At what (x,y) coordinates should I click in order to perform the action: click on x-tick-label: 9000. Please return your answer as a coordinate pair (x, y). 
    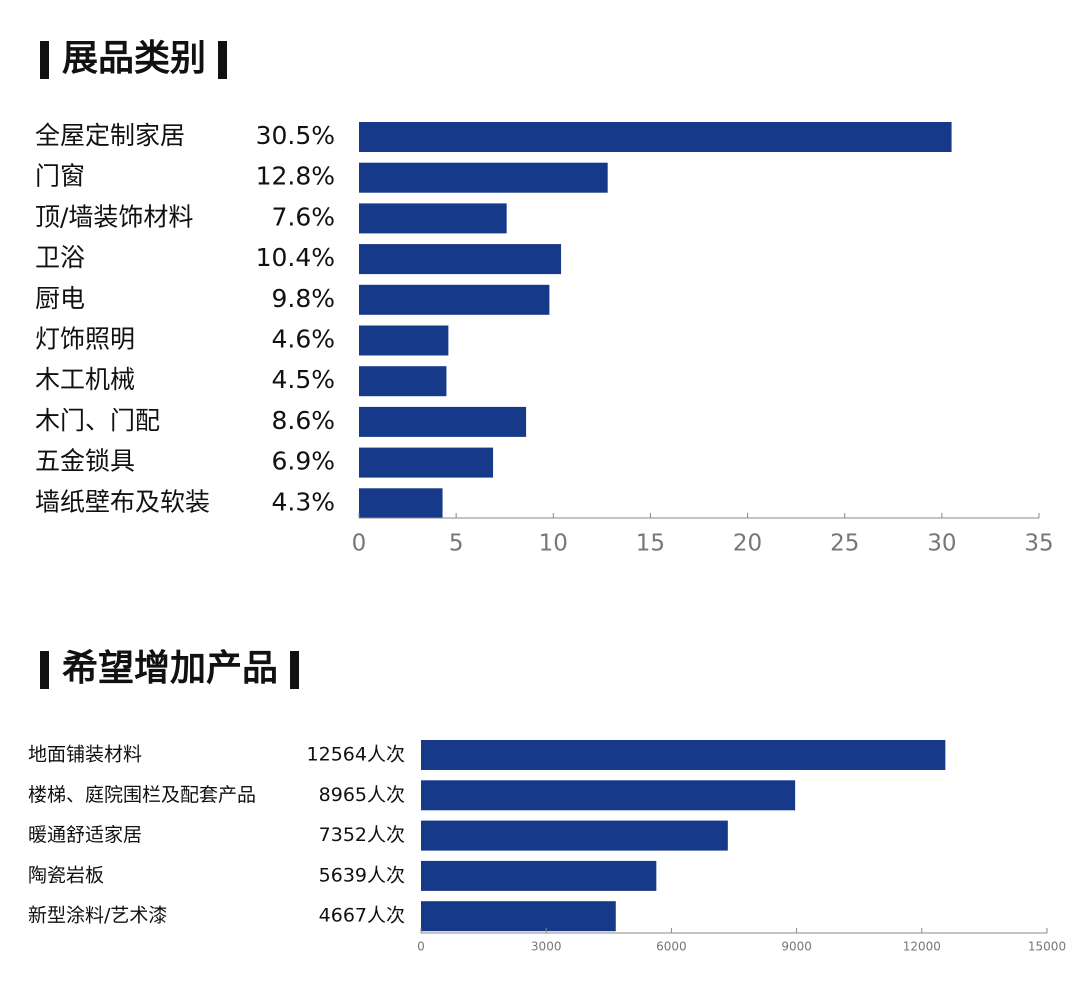
    Looking at the image, I should click on (796, 947).